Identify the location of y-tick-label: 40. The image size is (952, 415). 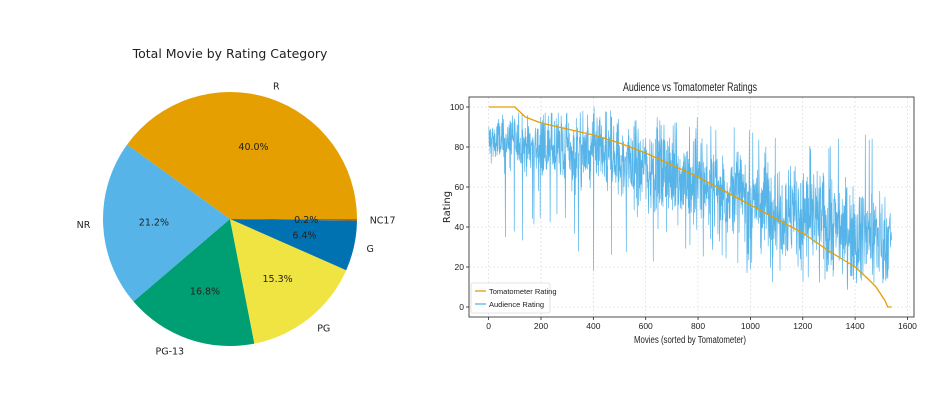
(460, 227).